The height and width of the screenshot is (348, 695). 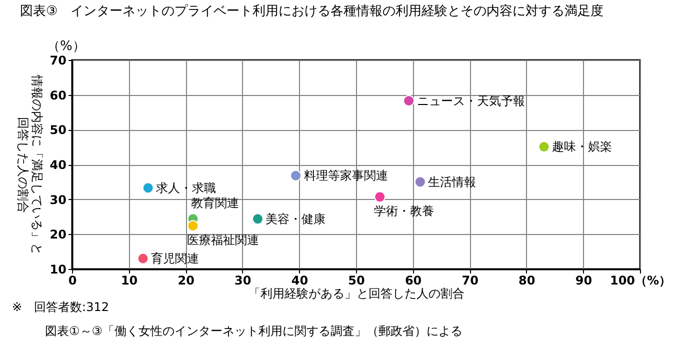 I want to click on y-tick-label: 50, so click(x=58, y=130).